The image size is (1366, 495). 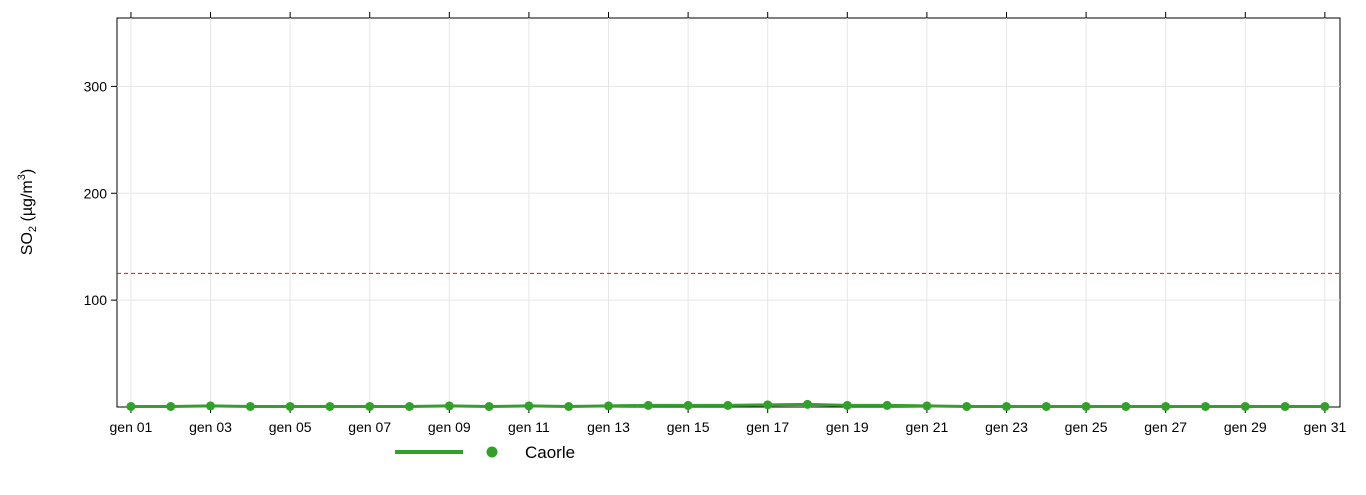 What do you see at coordinates (27, 243) in the screenshot?
I see `y-label-text: SO` at bounding box center [27, 243].